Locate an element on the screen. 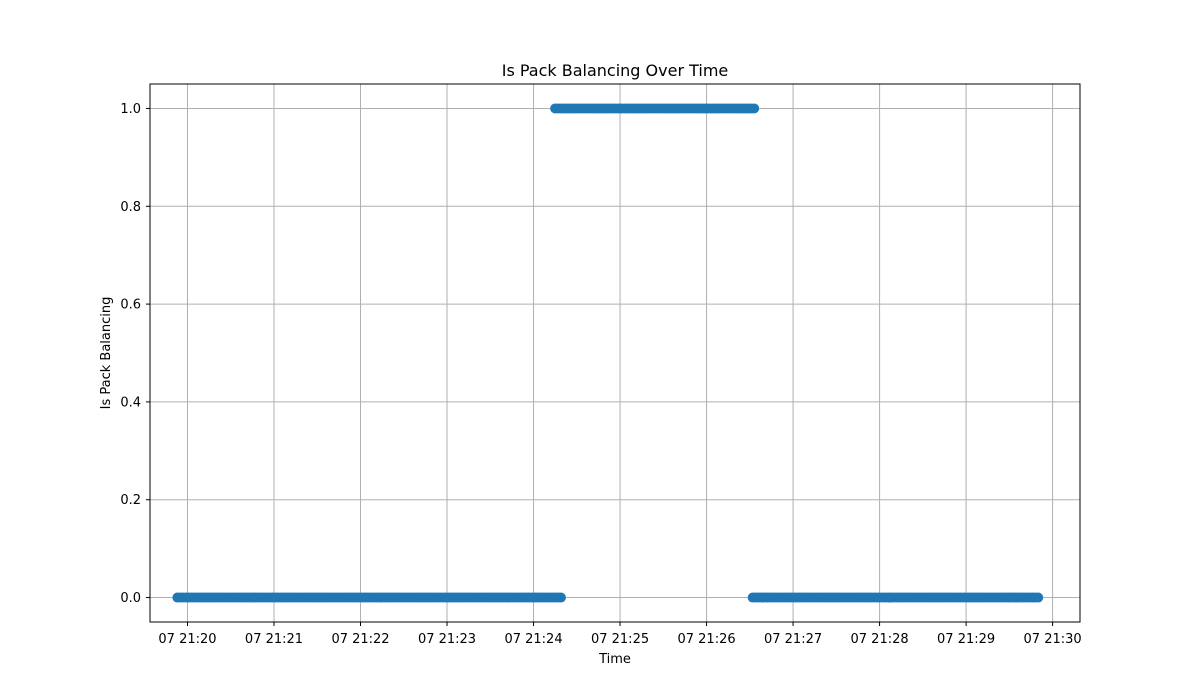 This screenshot has width=1200, height=700. y-tick-label: 0.8 is located at coordinates (130, 207).